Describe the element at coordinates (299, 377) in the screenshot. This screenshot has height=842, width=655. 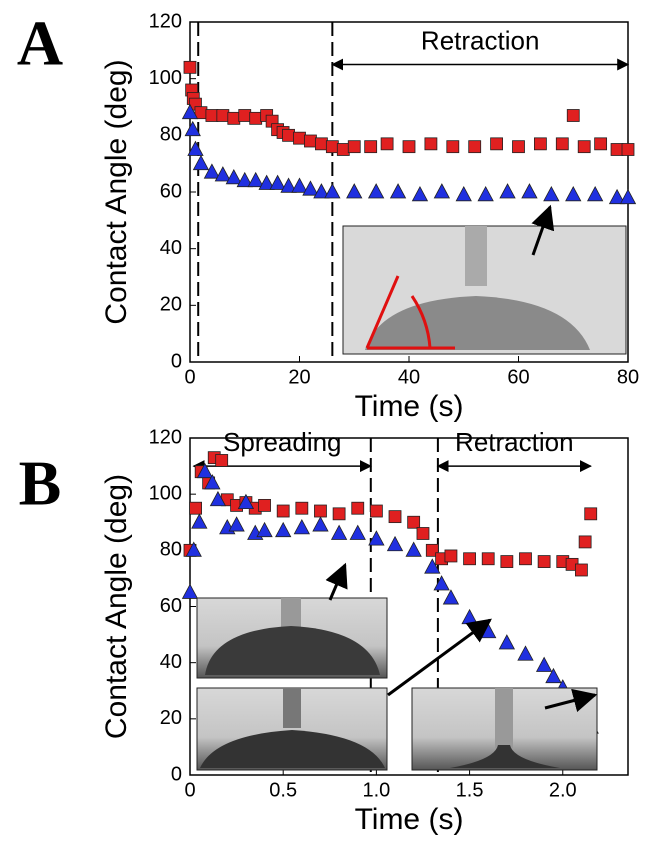
I see `x-tick-label: 20` at that location.